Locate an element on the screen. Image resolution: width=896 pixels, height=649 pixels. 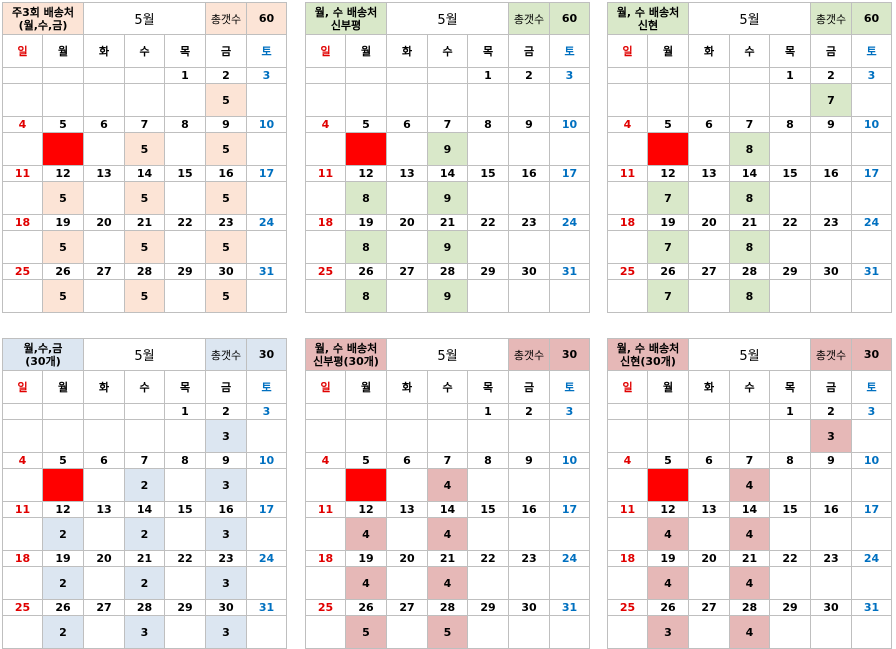
date-cell: 23 is located at coordinates (226, 558).